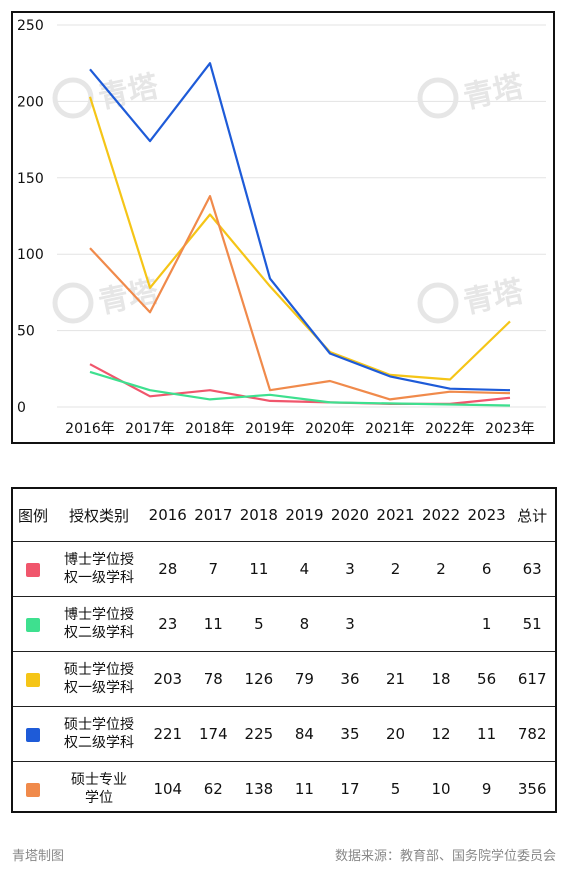 This screenshot has height=872, width=570. Describe the element at coordinates (99, 725) in the screenshot. I see `category-label-line1: 硕士学位授` at that location.